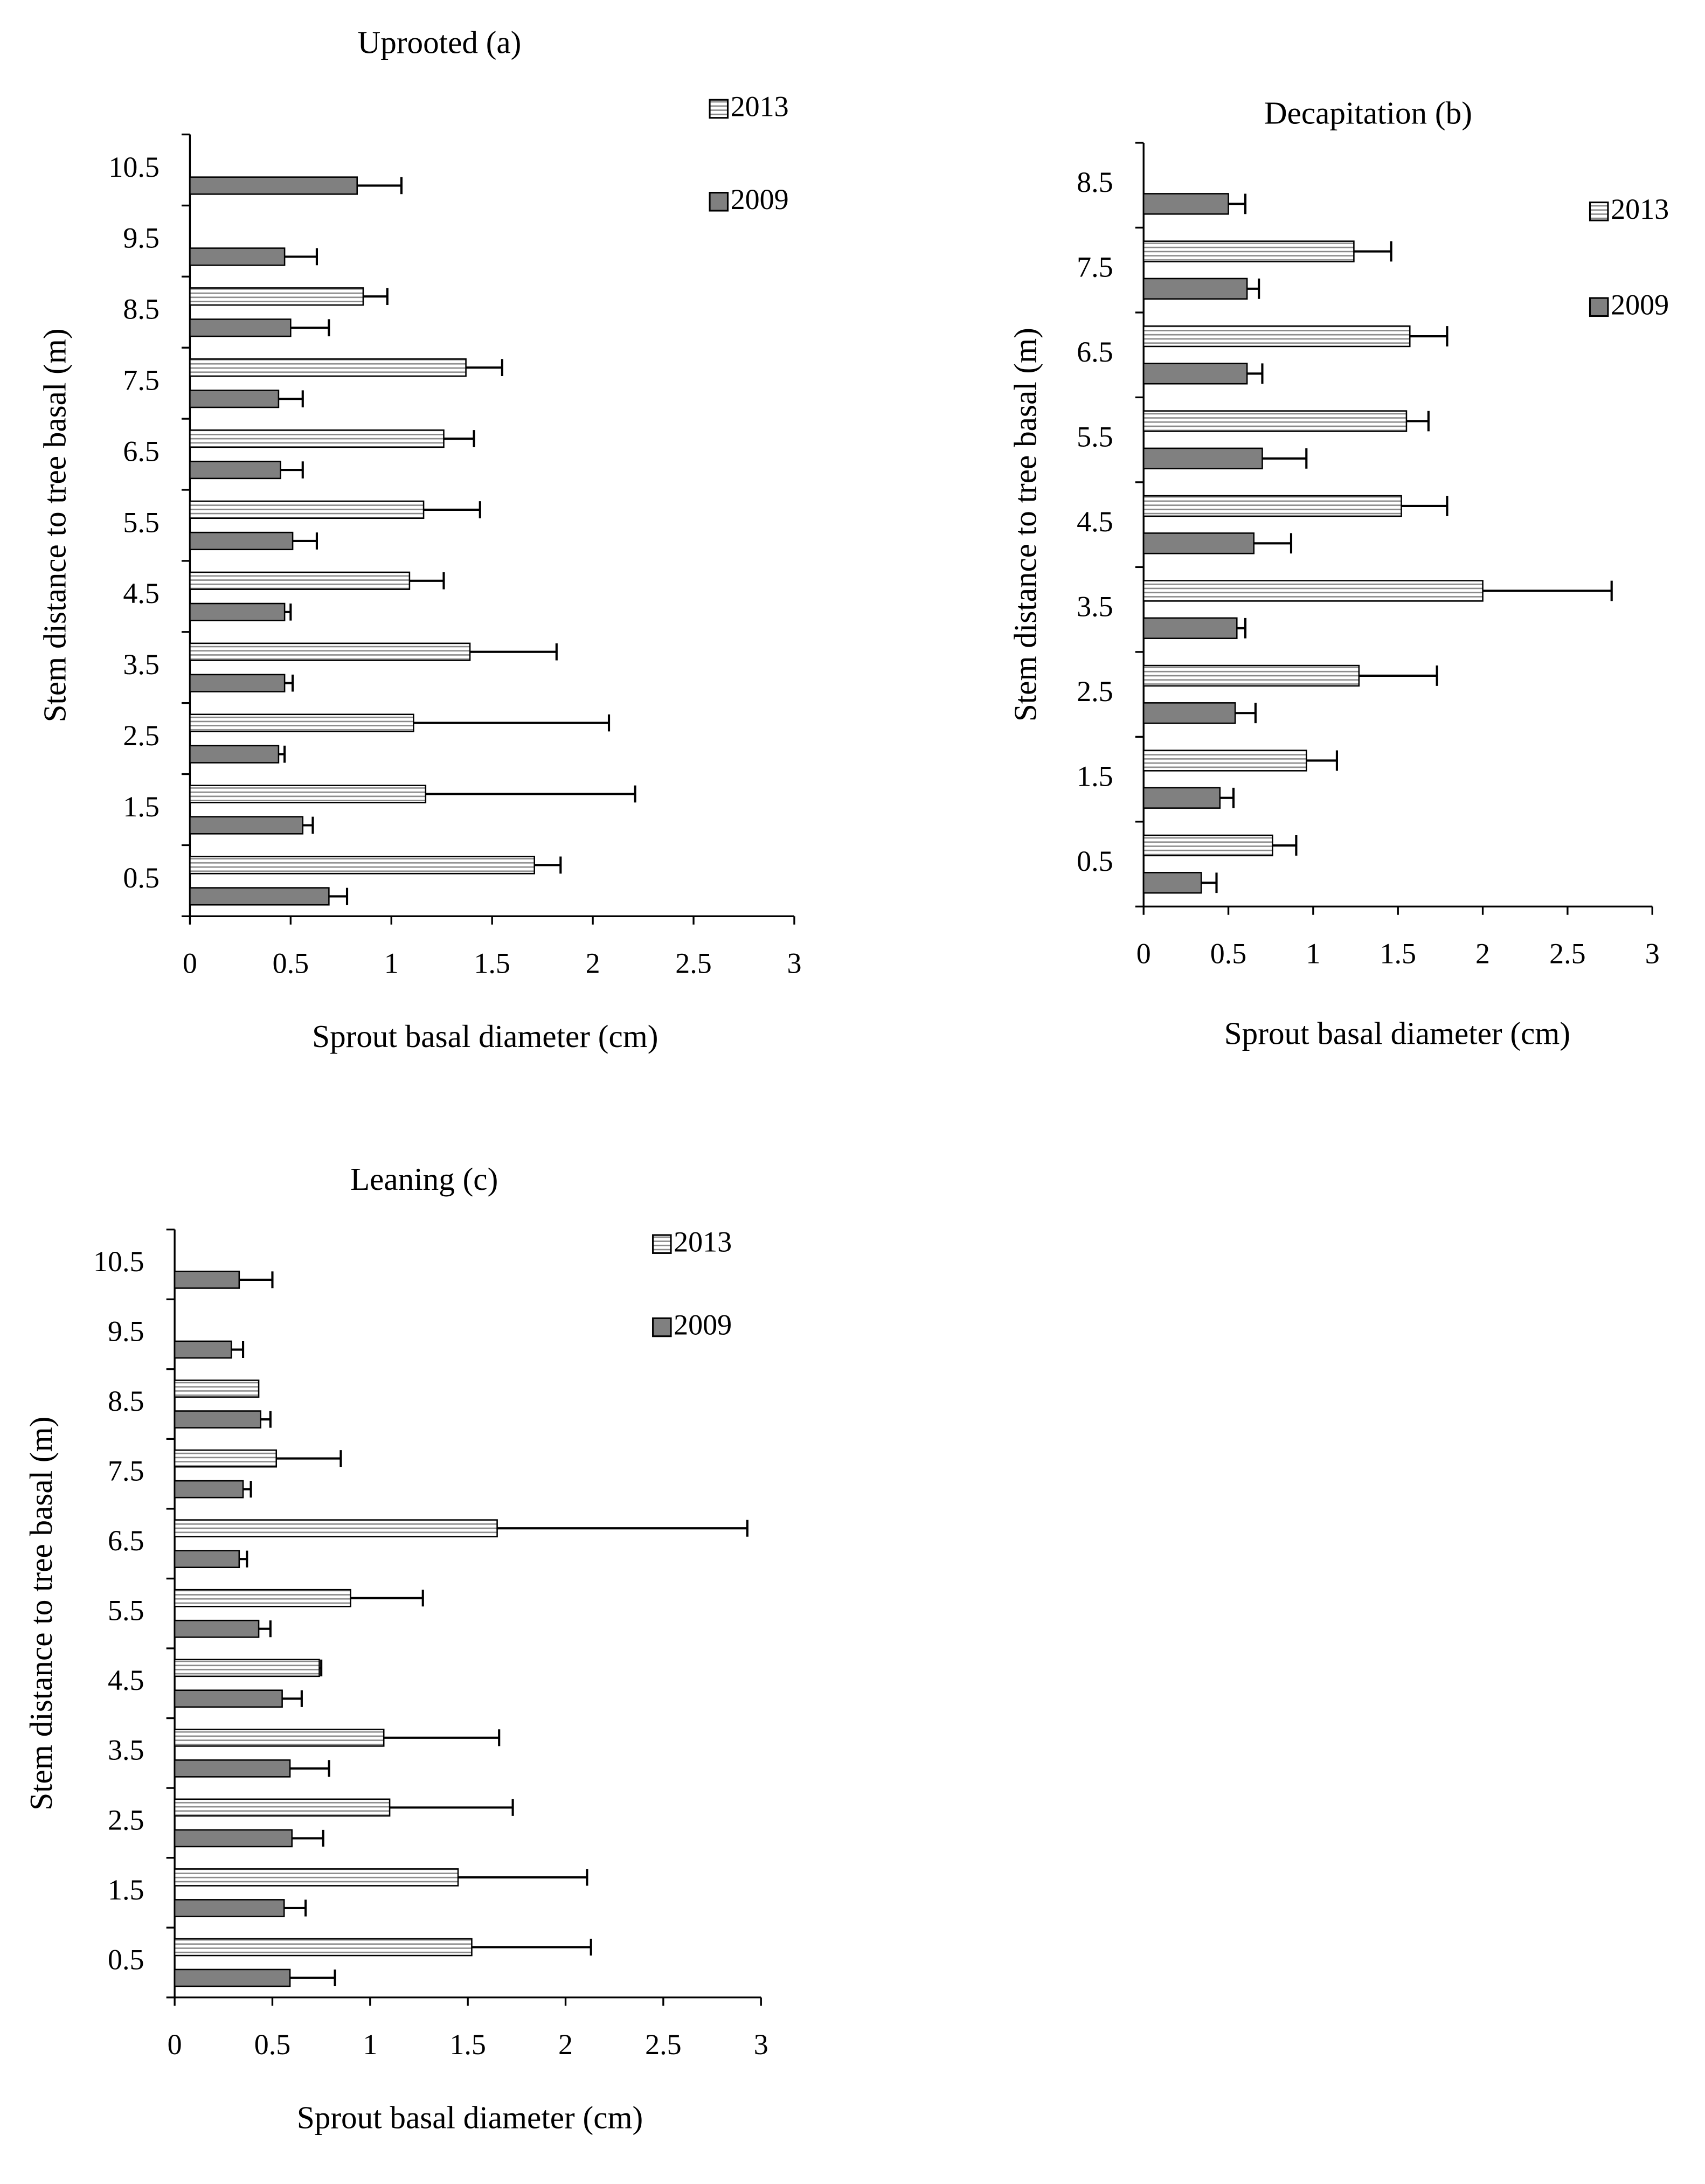  Describe the element at coordinates (1482, 953) in the screenshot. I see `x-tick-label: 2` at that location.